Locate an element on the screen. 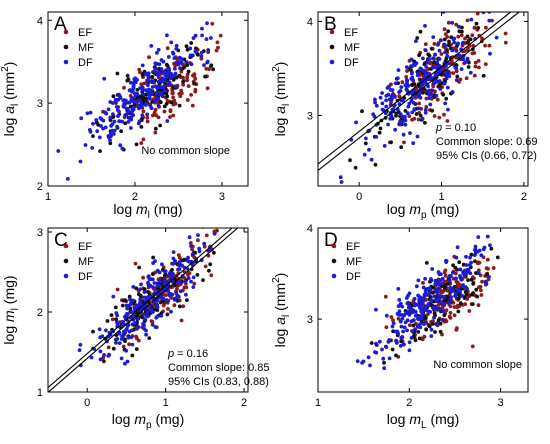 This screenshot has width=550, height=444. annotation-line: Common slope: 0.85 is located at coordinates (219, 368).